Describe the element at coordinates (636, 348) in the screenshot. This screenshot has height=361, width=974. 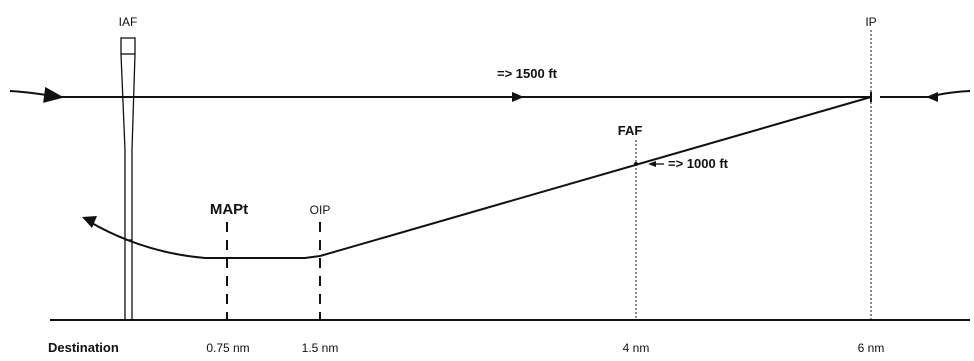
I see `distance-4-label: 4 nm` at that location.